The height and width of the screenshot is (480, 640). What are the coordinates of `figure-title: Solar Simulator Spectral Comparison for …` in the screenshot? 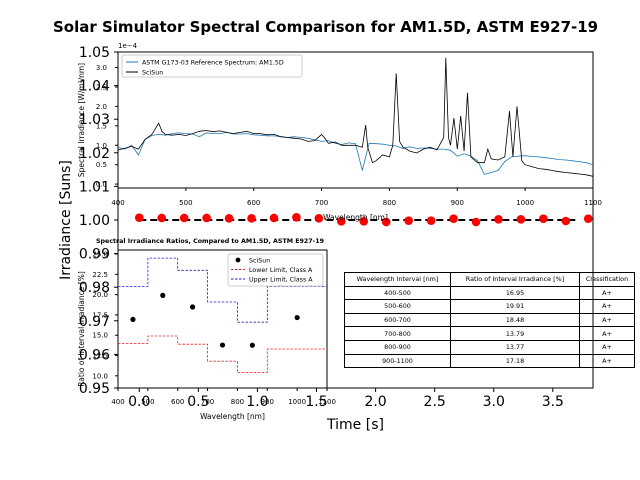 It's located at (326, 27).